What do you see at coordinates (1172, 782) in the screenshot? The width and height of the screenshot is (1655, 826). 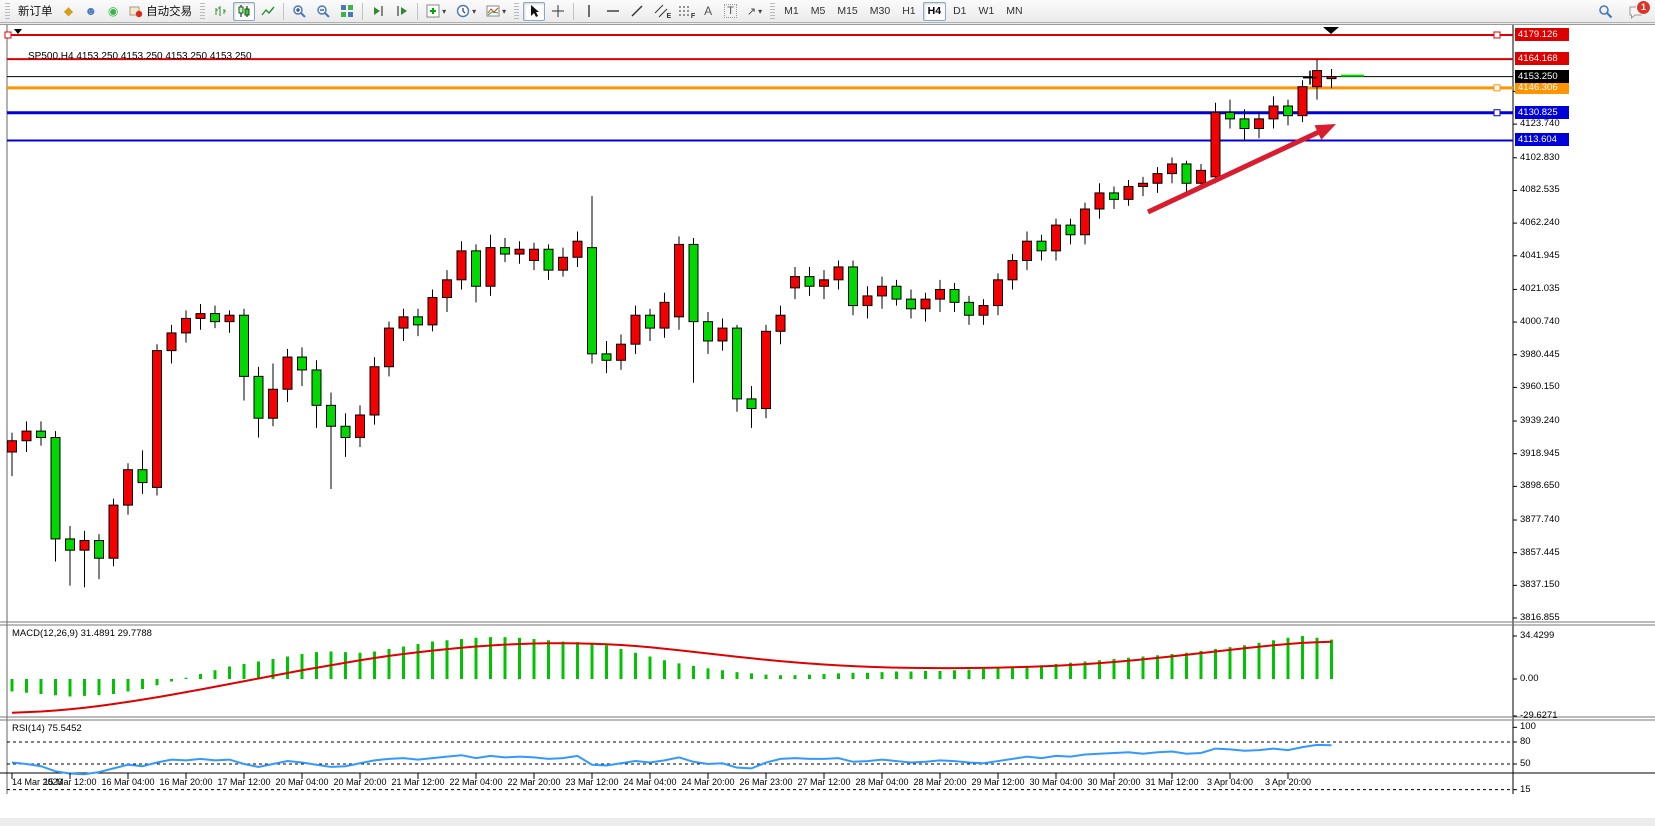 I see `time-axis-label: 31 Mar 12:00` at bounding box center [1172, 782].